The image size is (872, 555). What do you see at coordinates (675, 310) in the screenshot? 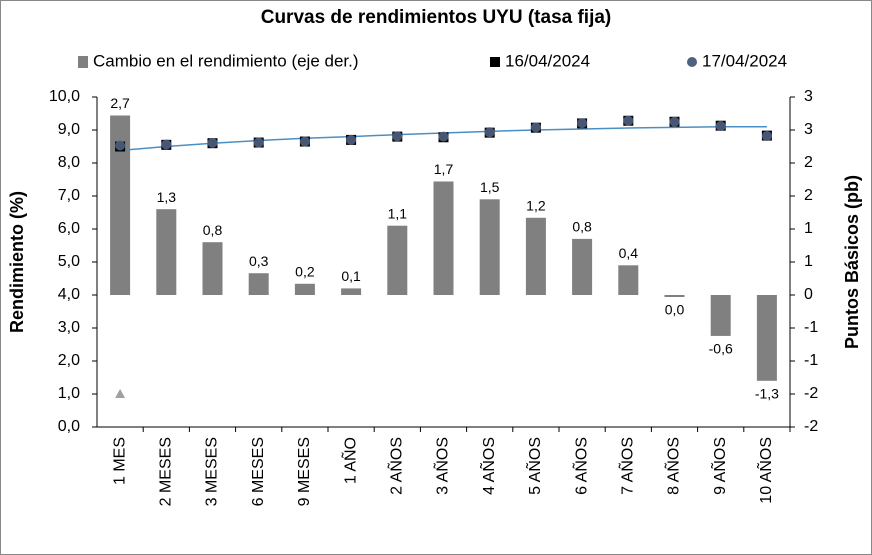
I see `data-label: 0,0` at bounding box center [675, 310].